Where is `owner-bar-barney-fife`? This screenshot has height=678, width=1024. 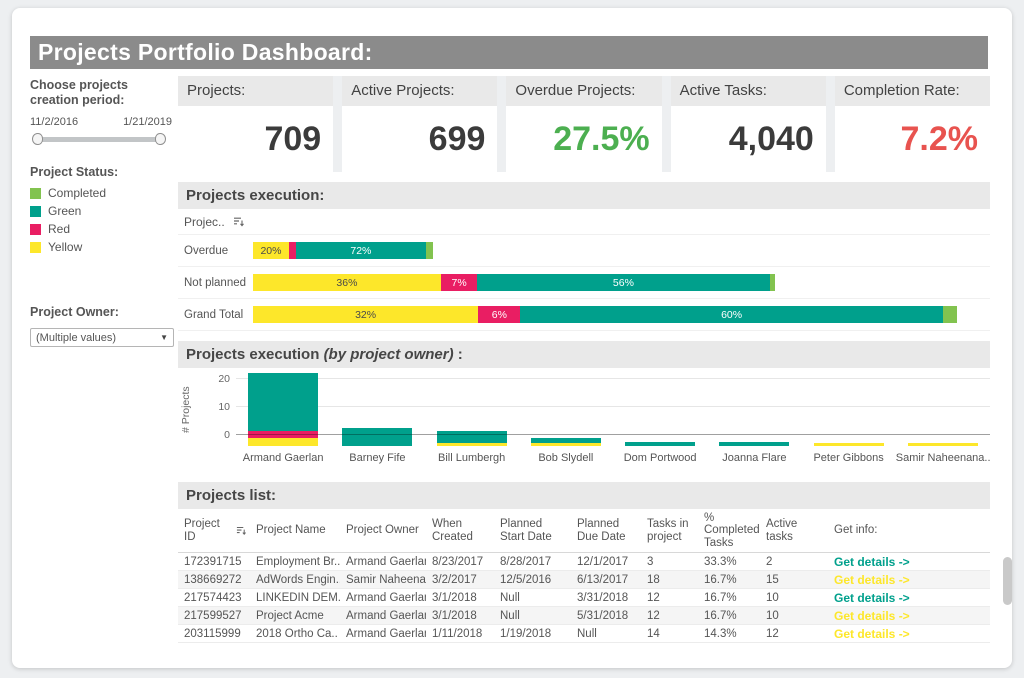 owner-bar-barney-fife is located at coordinates (377, 436).